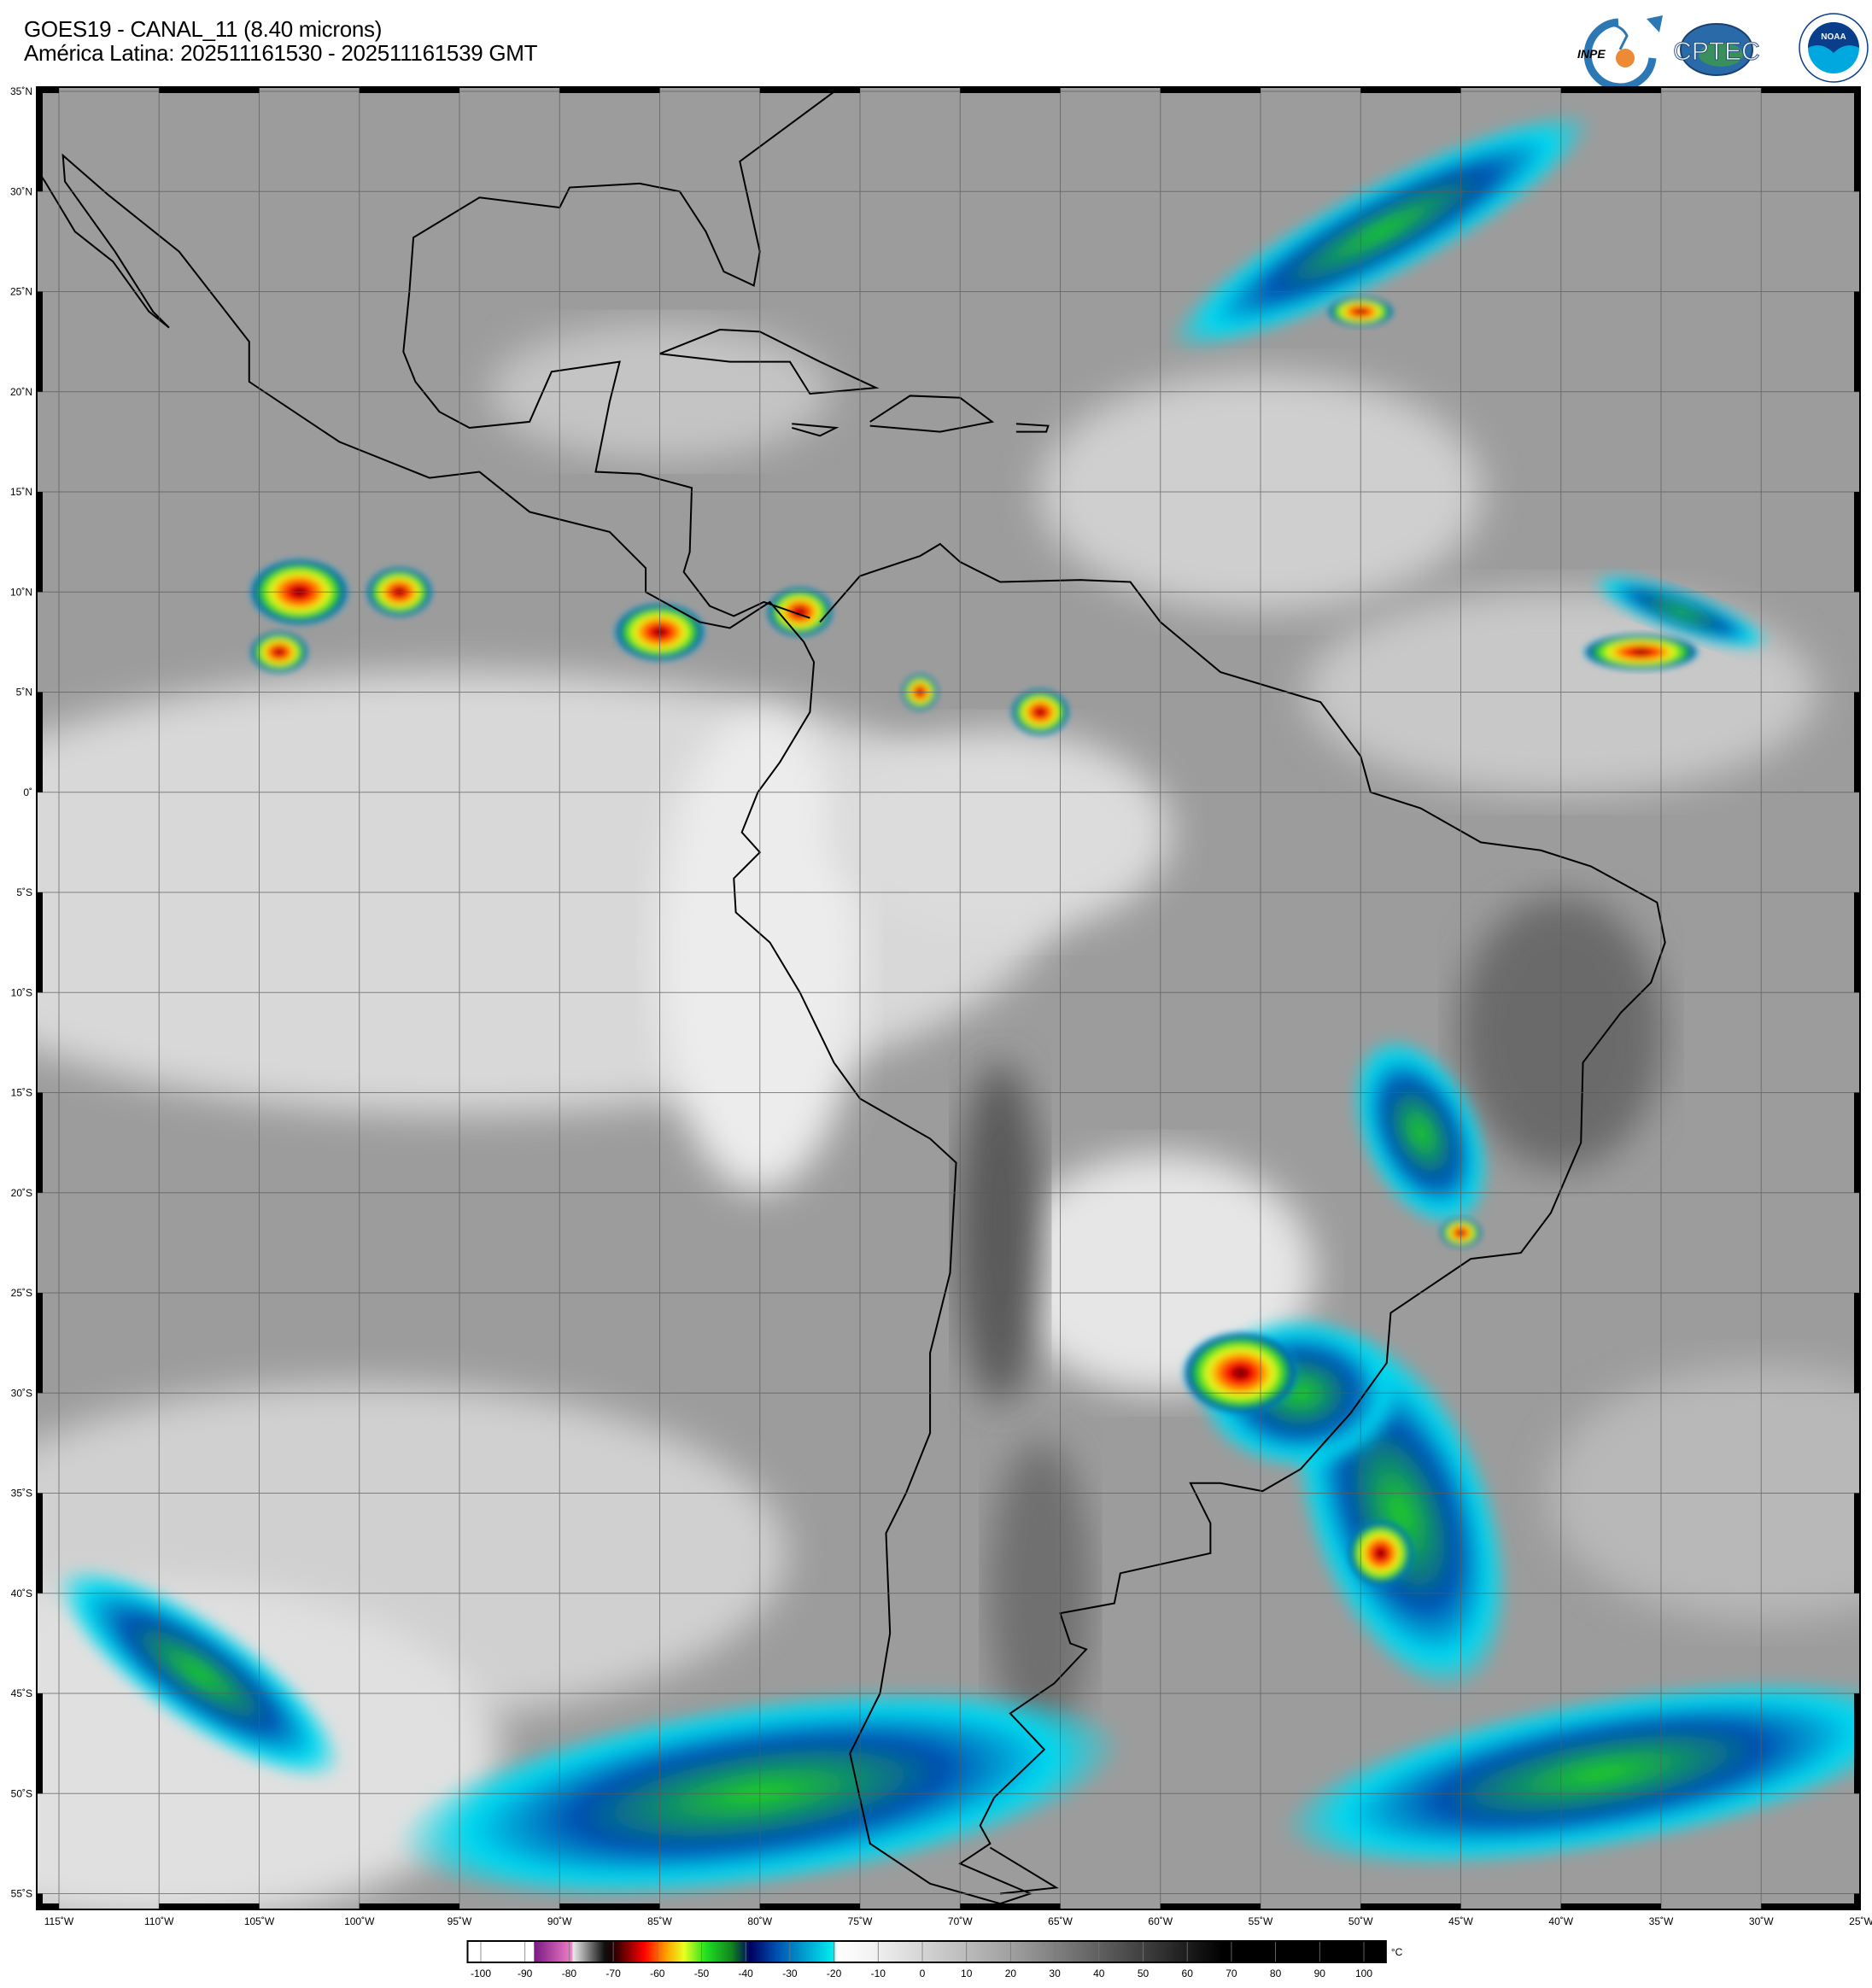 This screenshot has width=1872, height=1988. What do you see at coordinates (559, 1921) in the screenshot?
I see `lon-label: 90˚W` at bounding box center [559, 1921].